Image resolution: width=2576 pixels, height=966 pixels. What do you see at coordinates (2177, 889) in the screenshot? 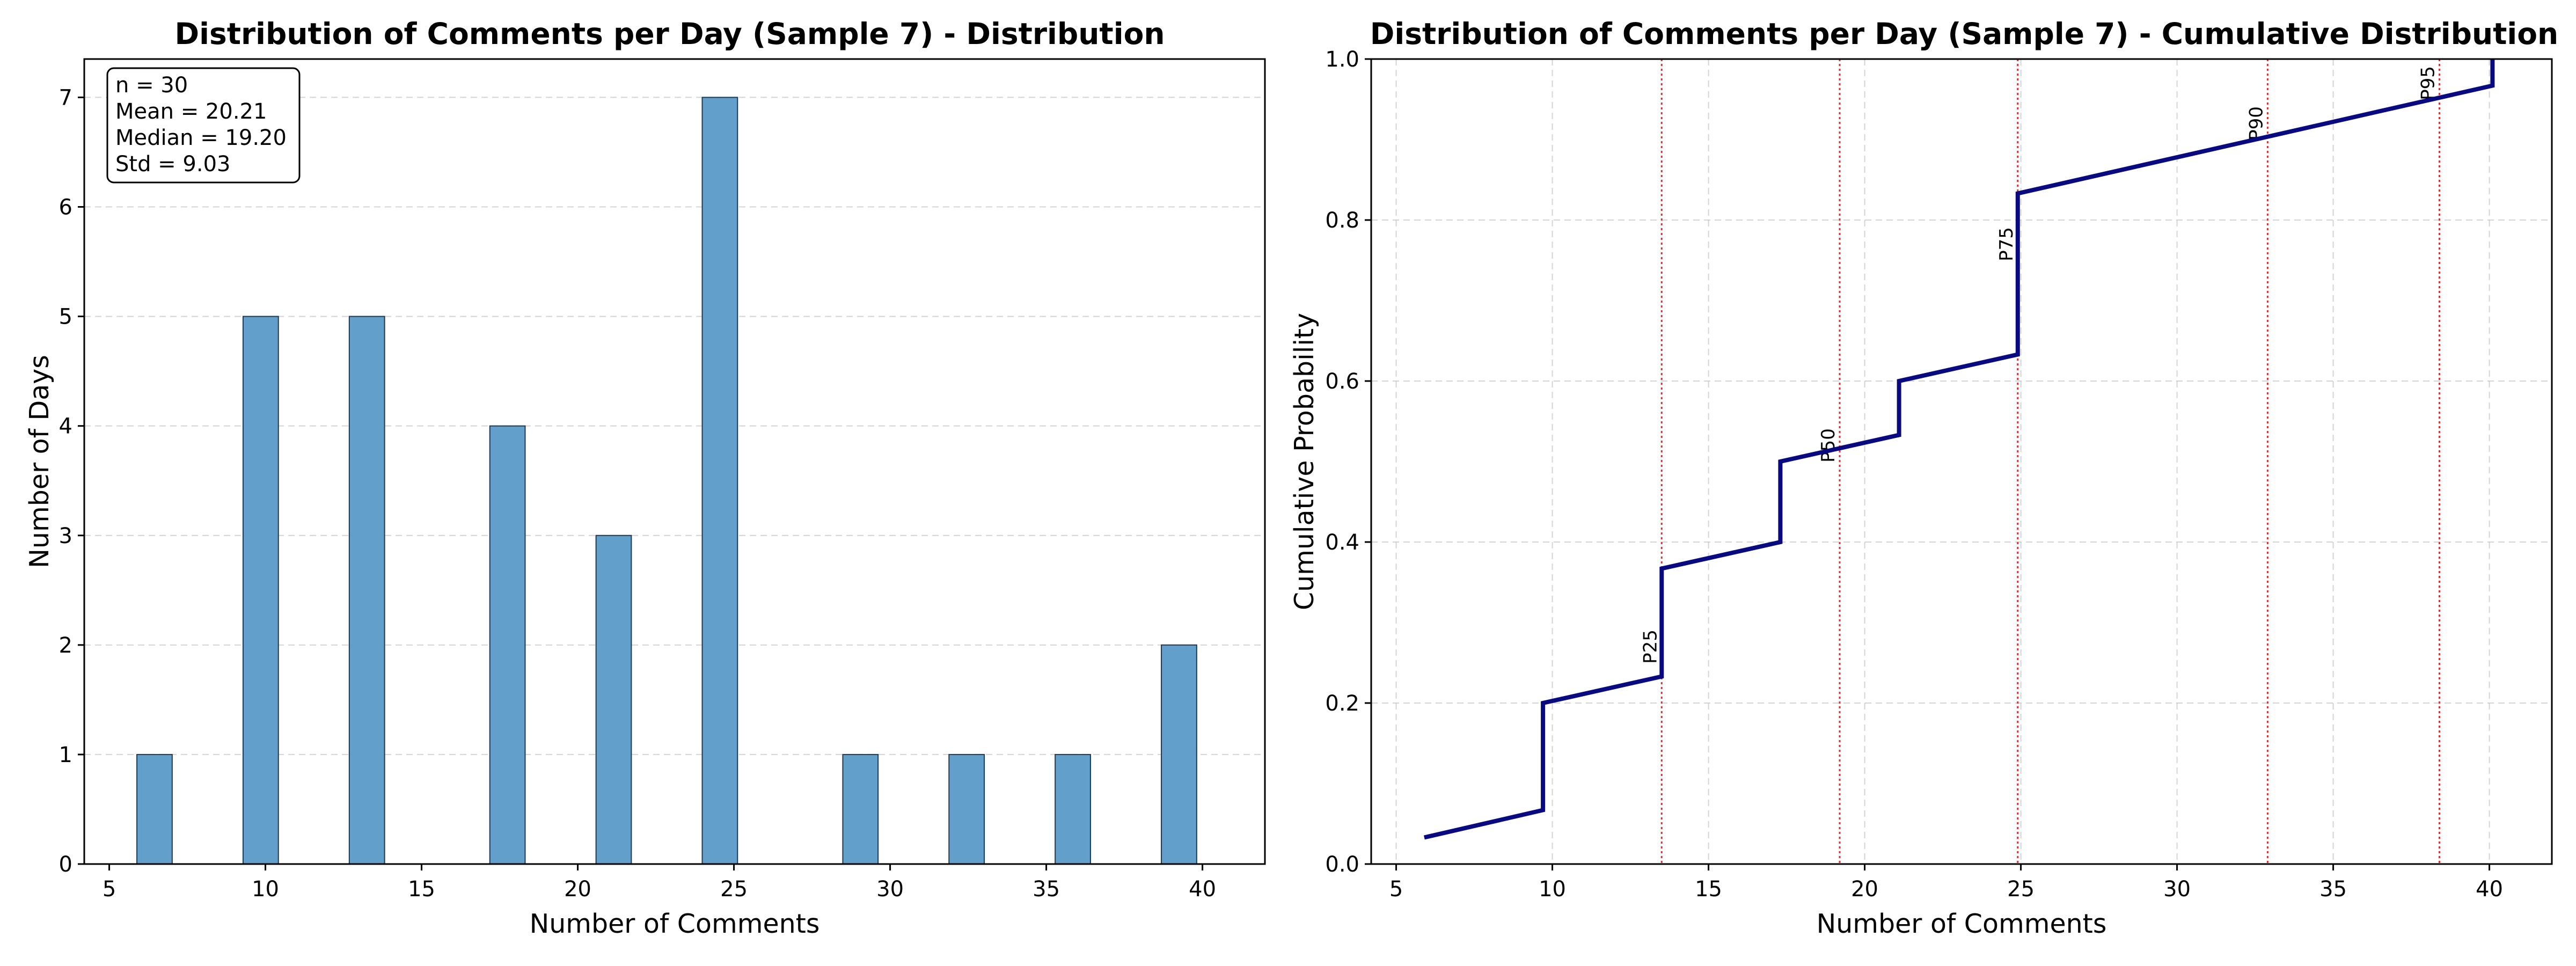
I see `cdf-x-tick-label: 30` at bounding box center [2177, 889].